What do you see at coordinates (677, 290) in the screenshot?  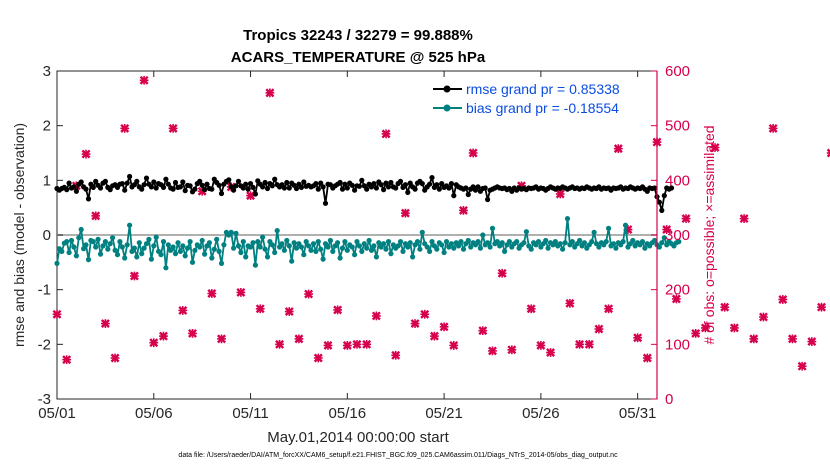 I see `y-tick-label-right: 200` at bounding box center [677, 290].